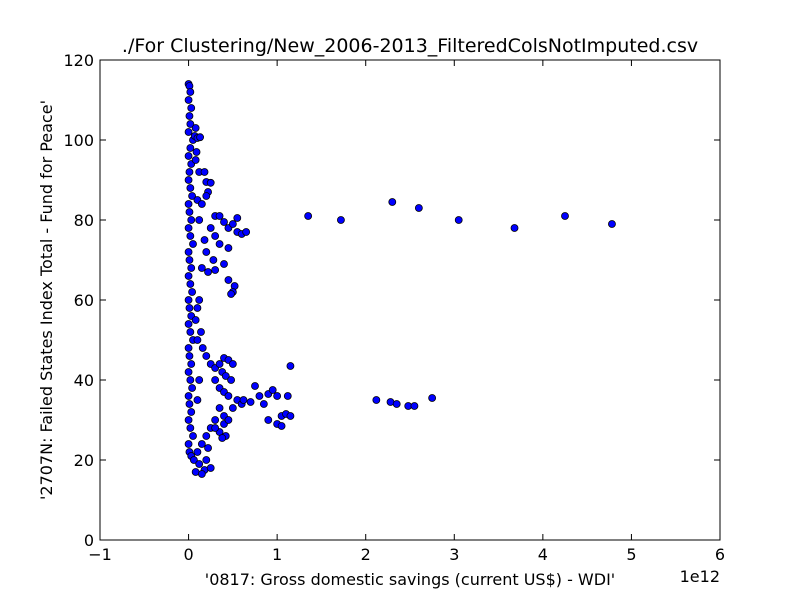 The width and height of the screenshot is (800, 600). I want to click on x-tick-label: 4, so click(543, 554).